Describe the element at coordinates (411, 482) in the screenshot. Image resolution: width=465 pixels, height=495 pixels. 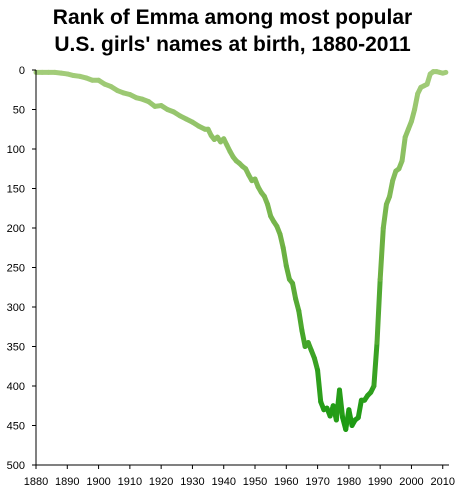
I see `x-tick-label: 2000` at that location.